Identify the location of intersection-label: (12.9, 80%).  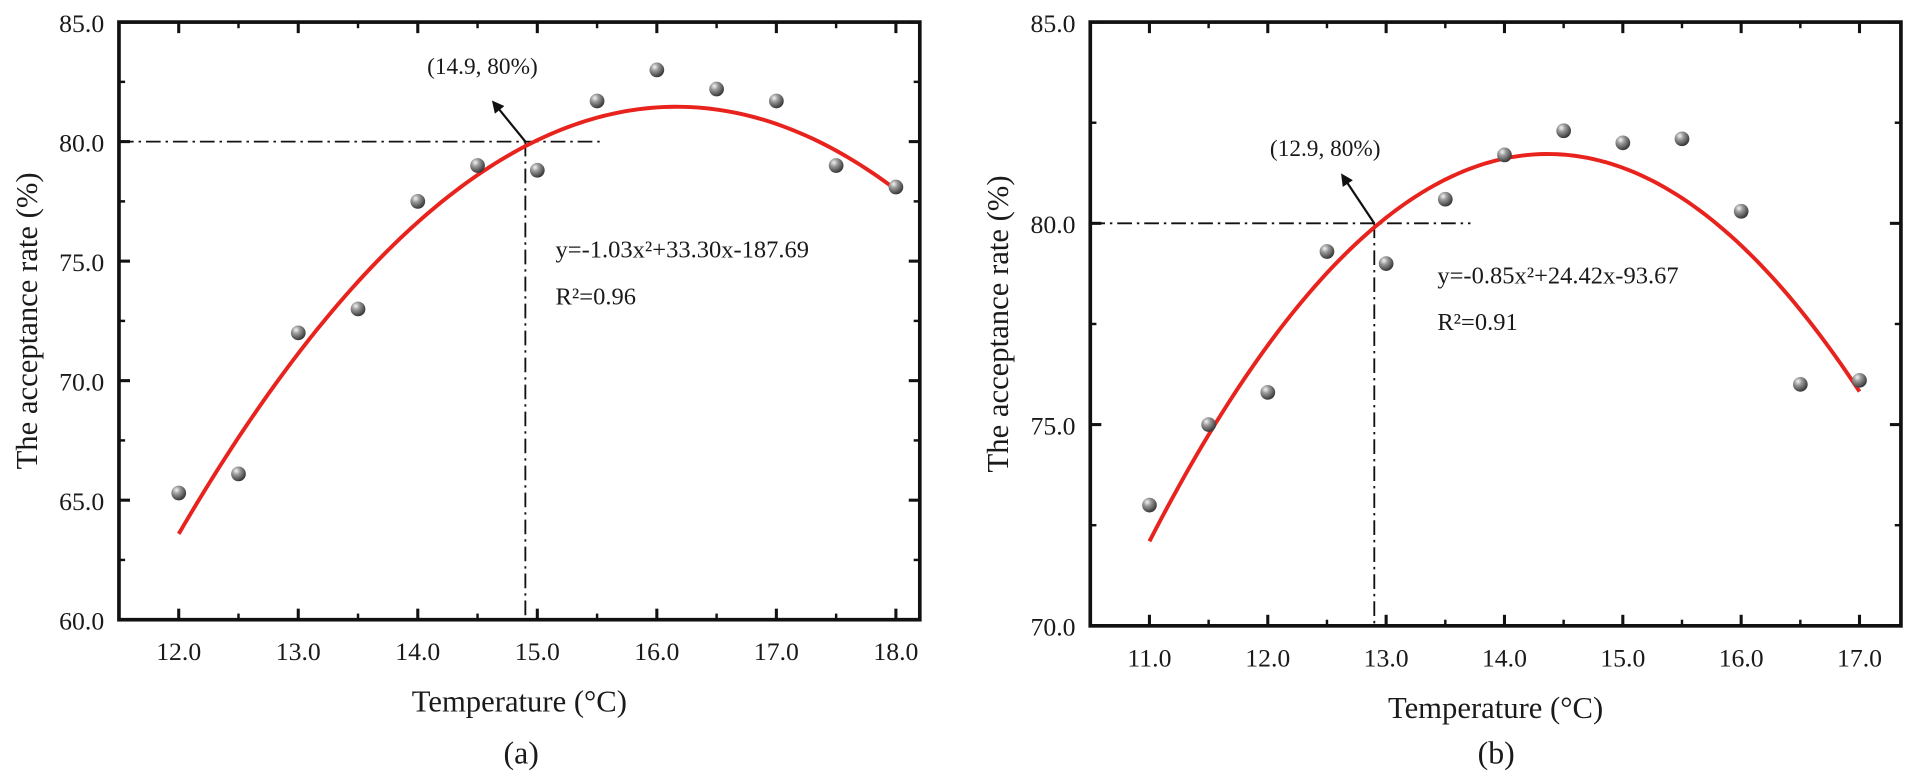
(1325, 149).